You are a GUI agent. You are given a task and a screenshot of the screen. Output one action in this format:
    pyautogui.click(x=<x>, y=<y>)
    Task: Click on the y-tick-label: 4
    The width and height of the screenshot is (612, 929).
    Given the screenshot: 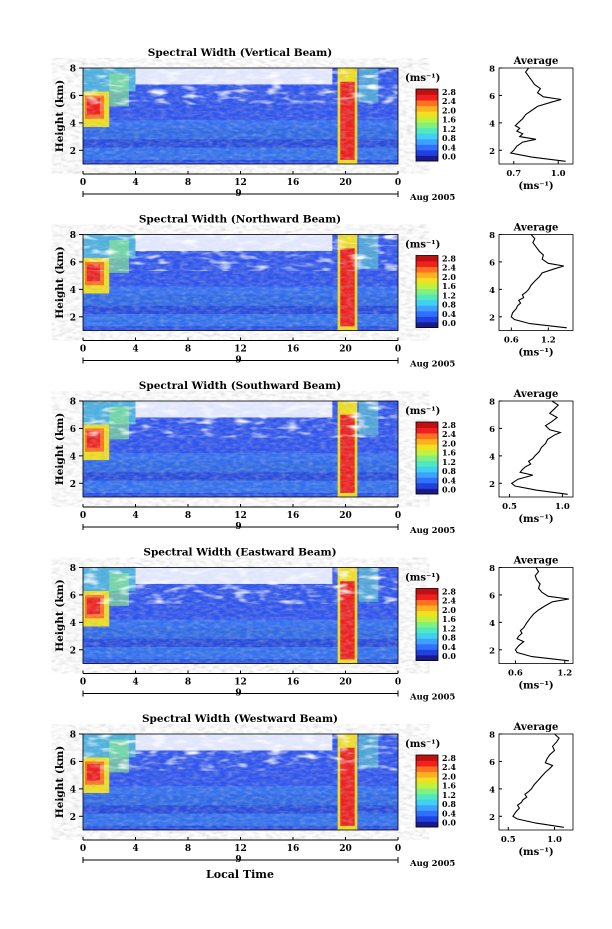 What is the action you would take?
    pyautogui.click(x=73, y=124)
    